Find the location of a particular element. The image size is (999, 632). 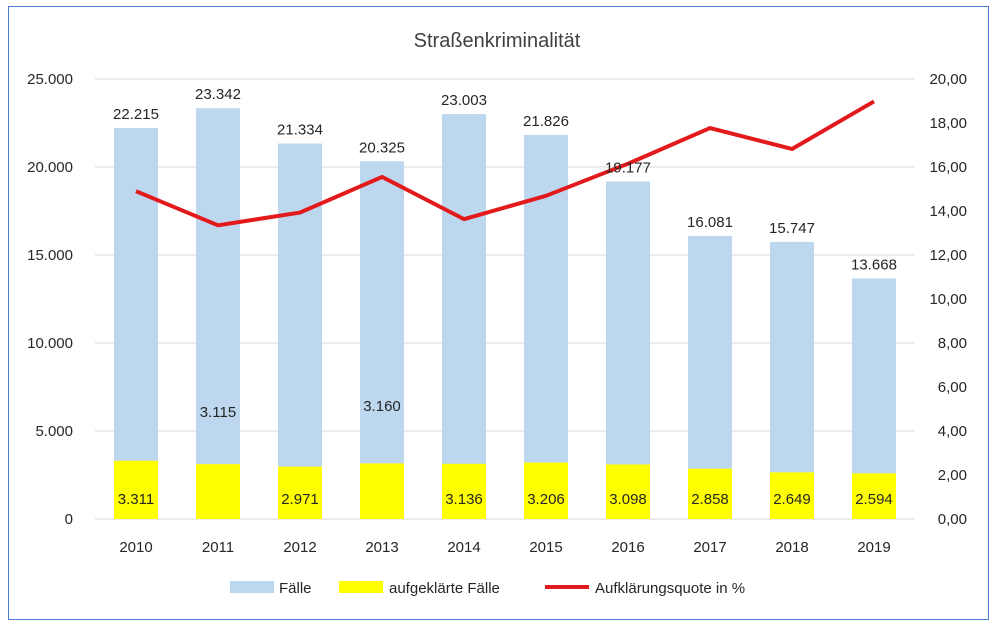

right-tick-label: 10,00 is located at coordinates (948, 299).